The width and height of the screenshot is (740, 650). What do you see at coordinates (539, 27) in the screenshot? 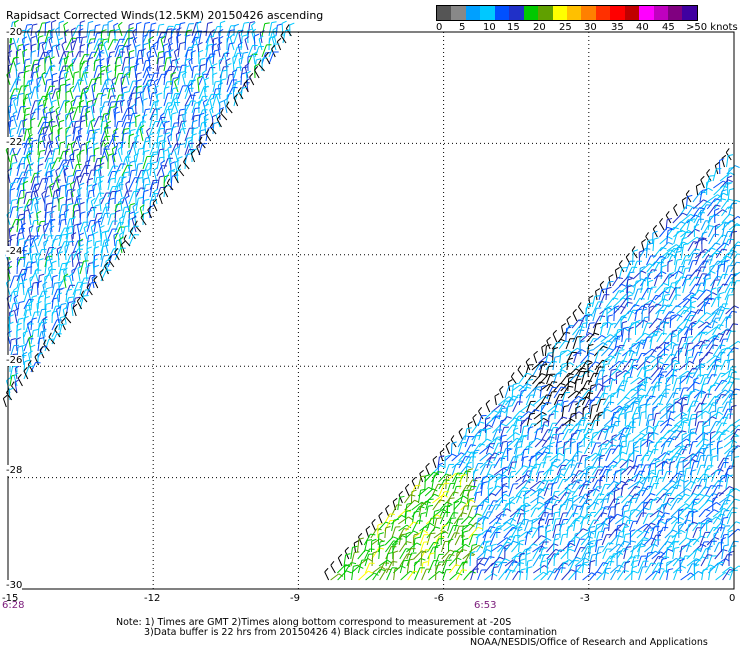
I see `legend-label: 20` at bounding box center [539, 27].